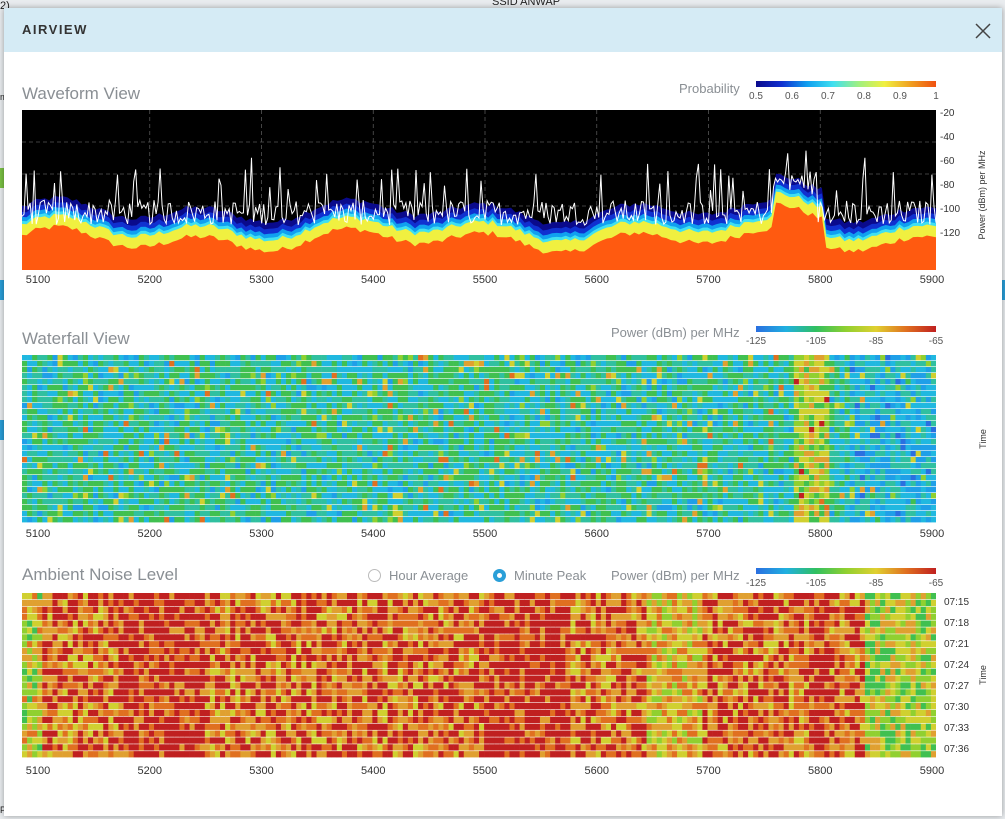 The width and height of the screenshot is (1005, 819). Describe the element at coordinates (373, 280) in the screenshot. I see `waveform-x-tick: 5400` at that location.